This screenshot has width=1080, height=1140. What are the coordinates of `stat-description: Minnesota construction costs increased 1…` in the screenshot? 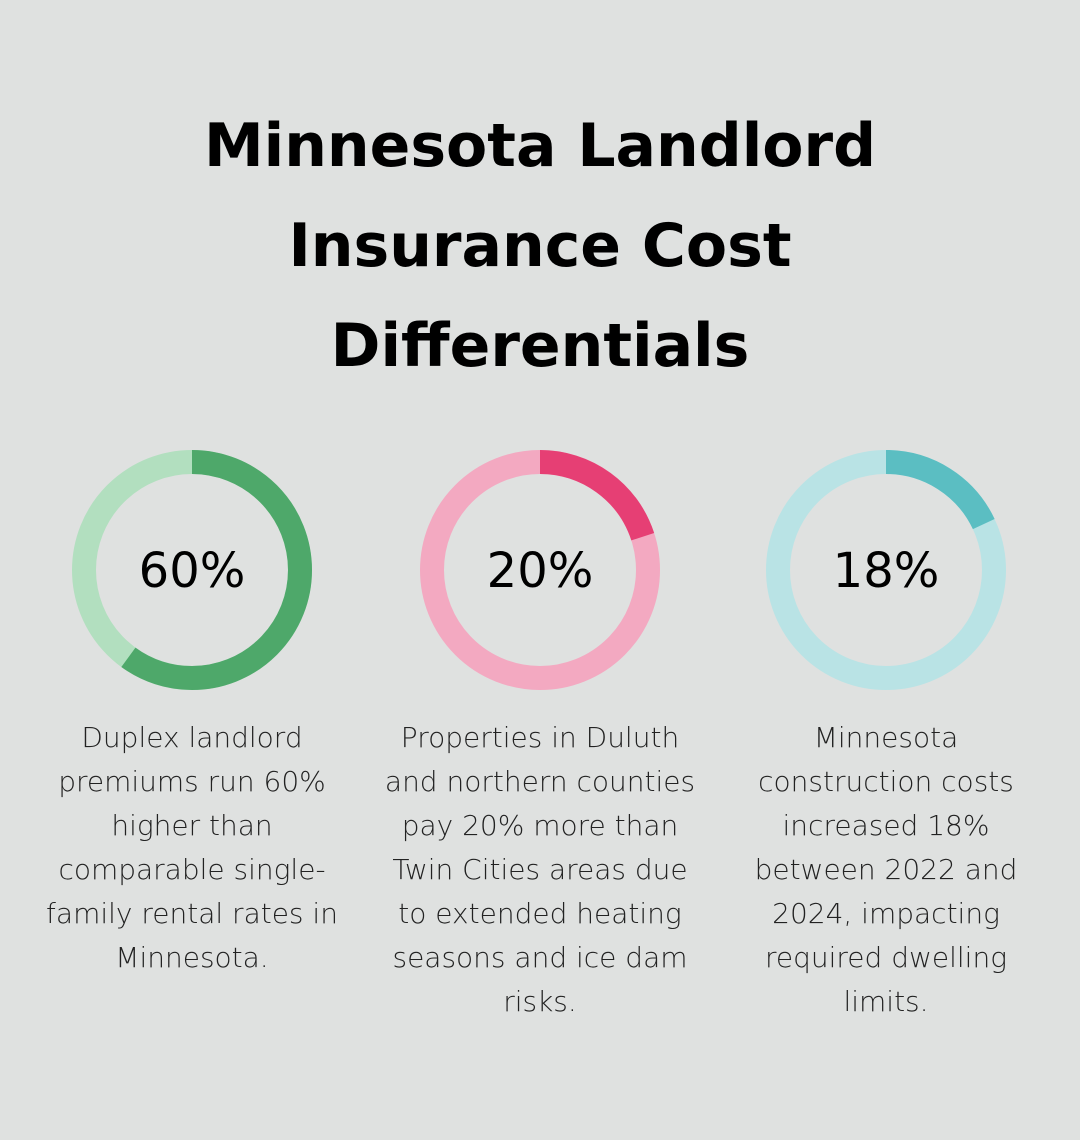 It's located at (886, 869).